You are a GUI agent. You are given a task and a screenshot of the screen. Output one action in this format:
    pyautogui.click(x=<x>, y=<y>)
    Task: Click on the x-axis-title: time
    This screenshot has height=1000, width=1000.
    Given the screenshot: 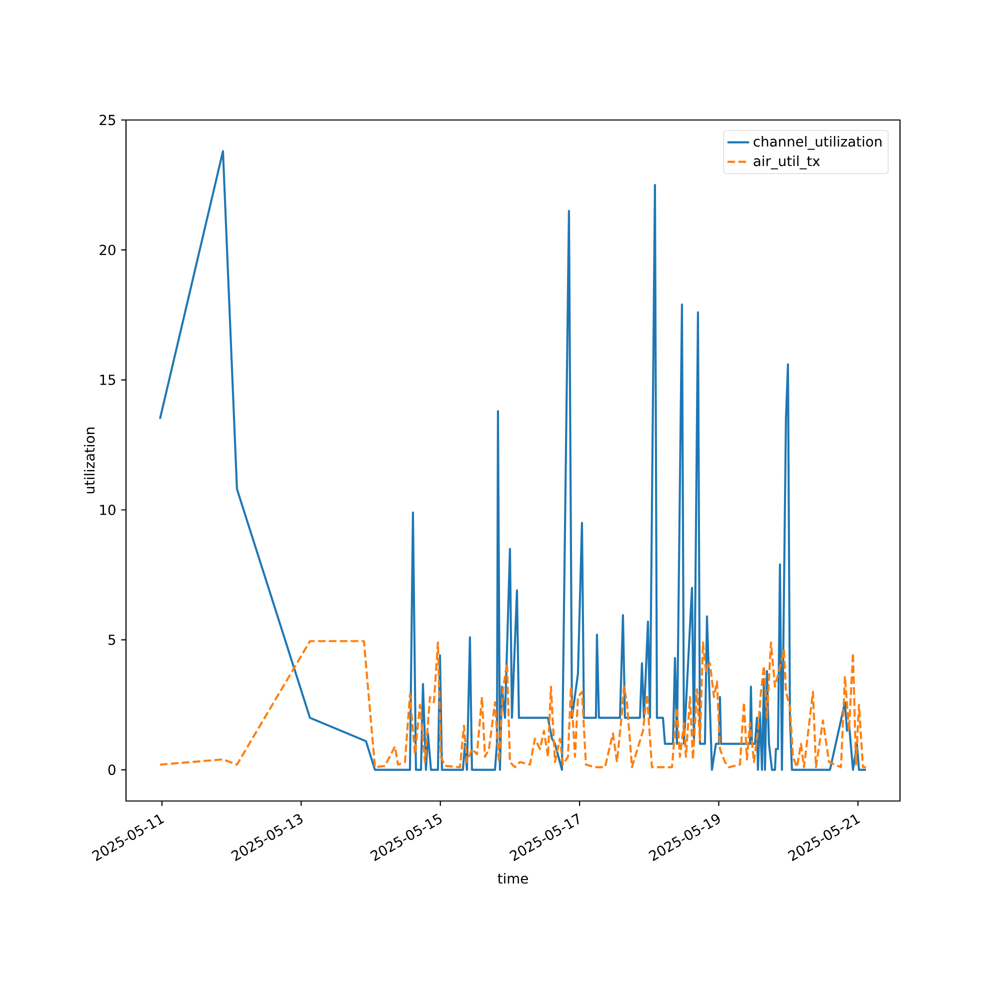 What is the action you would take?
    pyautogui.click(x=513, y=878)
    